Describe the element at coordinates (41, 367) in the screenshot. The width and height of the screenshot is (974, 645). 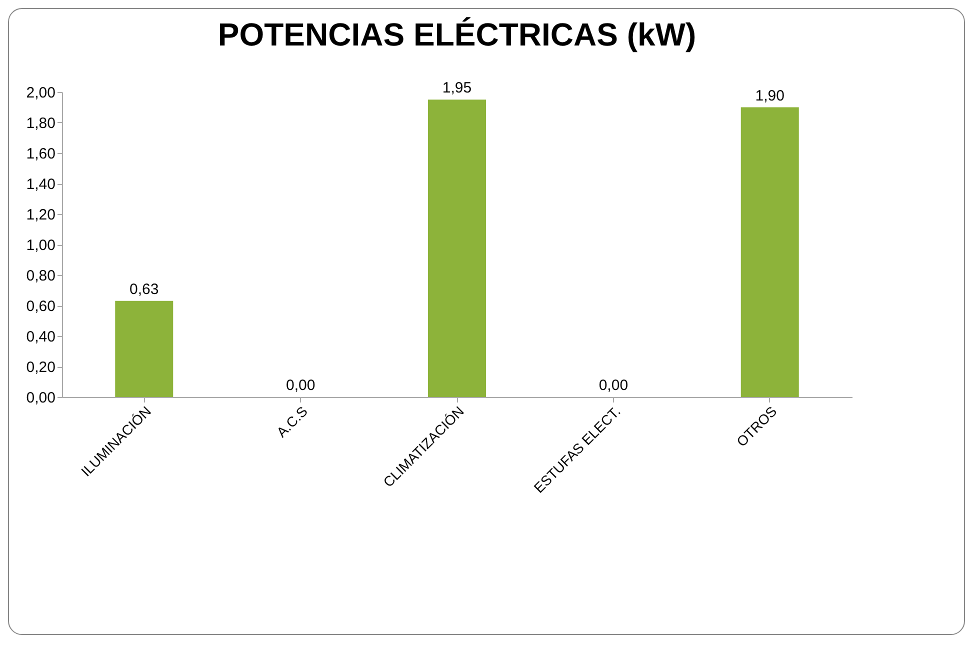
I see `y-tick-label: 0,20` at that location.